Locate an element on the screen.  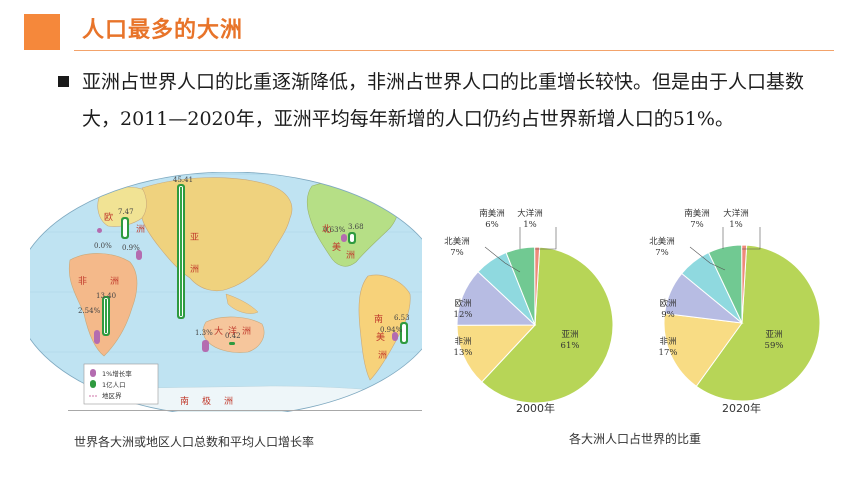
north-america-population-value: 3.68 is located at coordinates (356, 227).